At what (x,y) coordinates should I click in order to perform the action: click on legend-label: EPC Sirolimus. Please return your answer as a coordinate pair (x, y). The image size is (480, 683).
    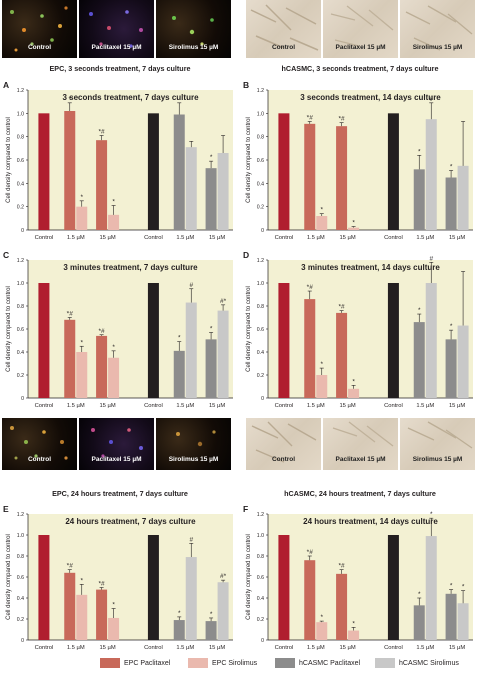
    Looking at the image, I should click on (235, 663).